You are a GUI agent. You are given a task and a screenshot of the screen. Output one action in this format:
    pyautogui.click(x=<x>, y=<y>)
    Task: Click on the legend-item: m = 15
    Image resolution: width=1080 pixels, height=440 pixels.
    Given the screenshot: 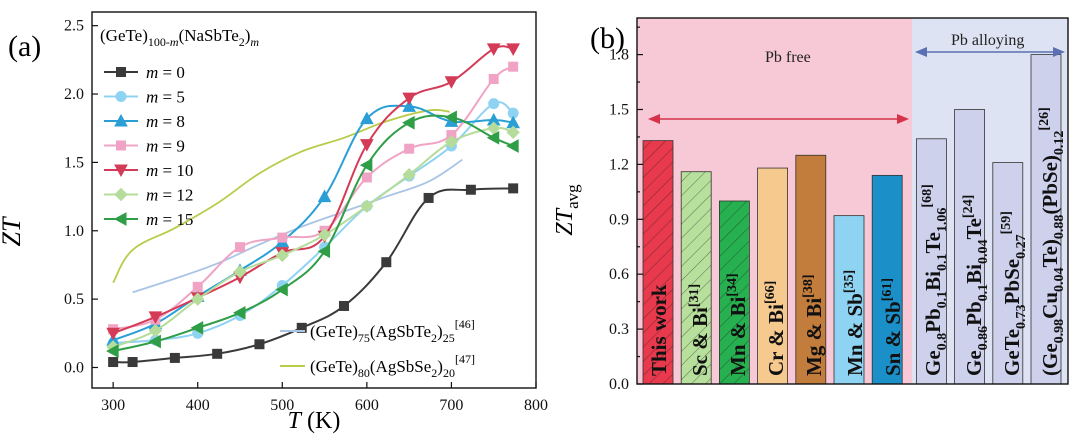 What is the action you would take?
    pyautogui.click(x=148, y=219)
    